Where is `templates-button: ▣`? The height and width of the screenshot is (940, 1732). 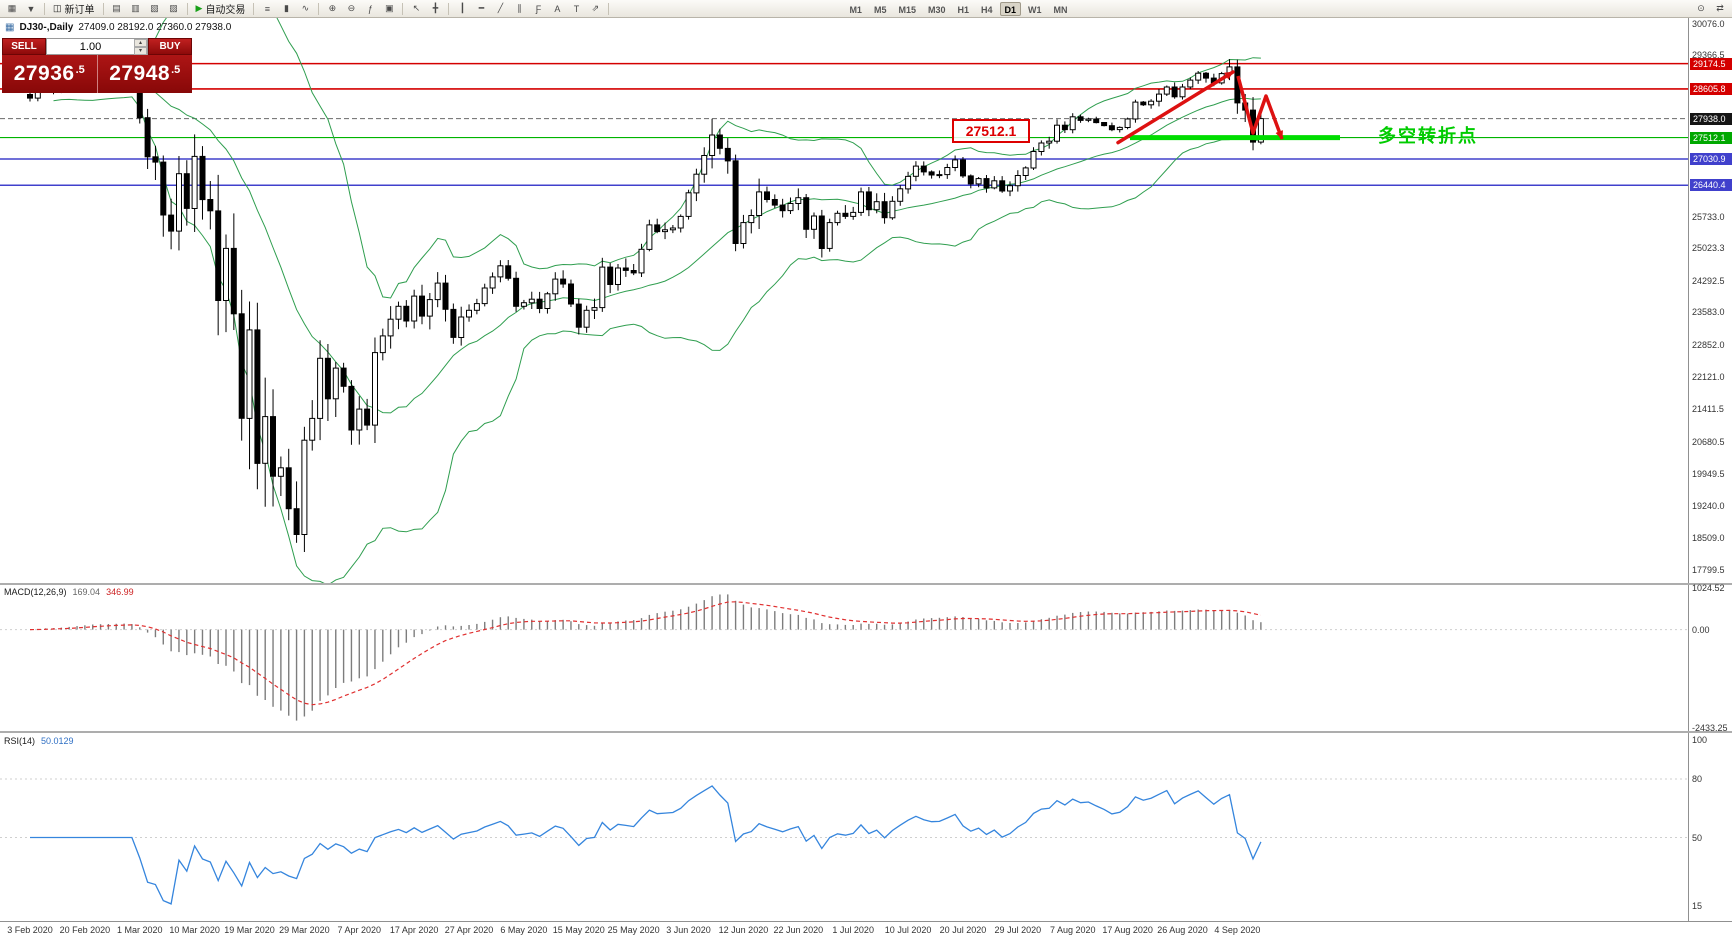 templates-button: ▣ is located at coordinates (389, 9).